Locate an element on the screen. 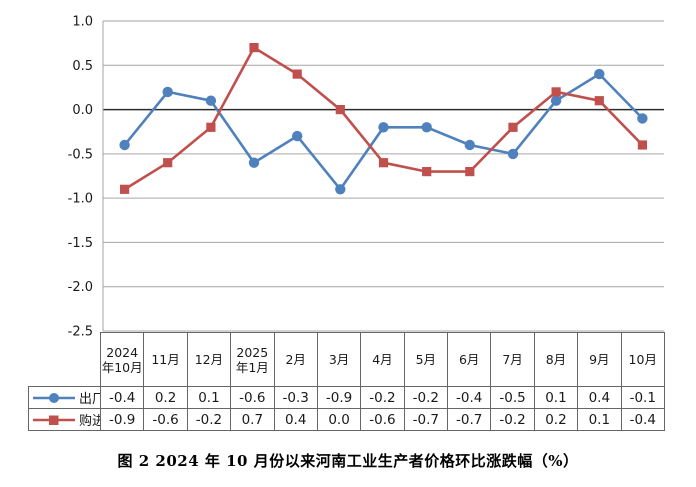  month-header-cell: 12月 is located at coordinates (209, 359).